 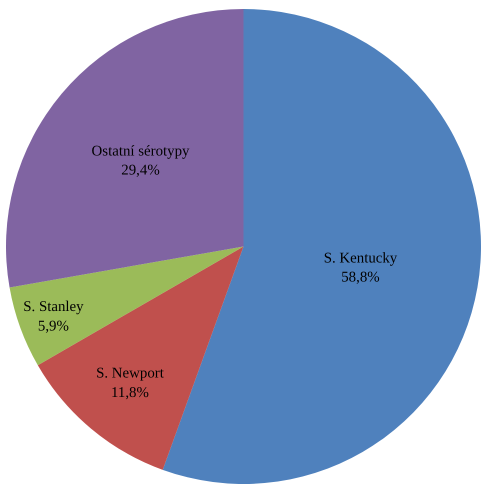 What do you see at coordinates (140, 170) in the screenshot?
I see `data-label: 29,4%` at bounding box center [140, 170].